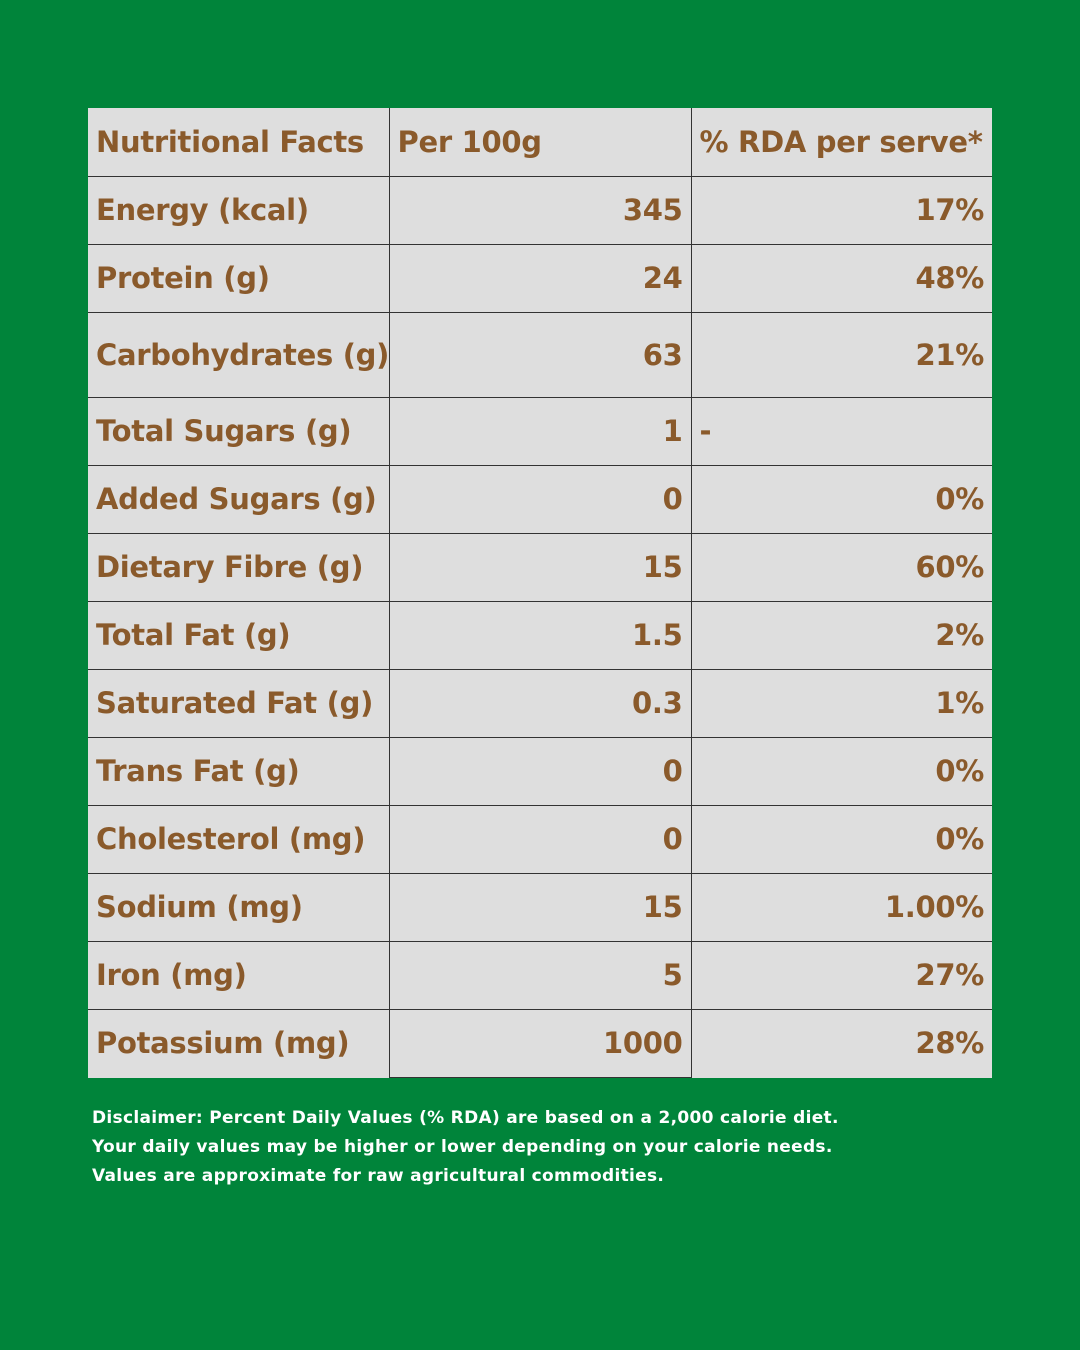  Describe the element at coordinates (841, 702) in the screenshot. I see `rda-value: 1%` at that location.